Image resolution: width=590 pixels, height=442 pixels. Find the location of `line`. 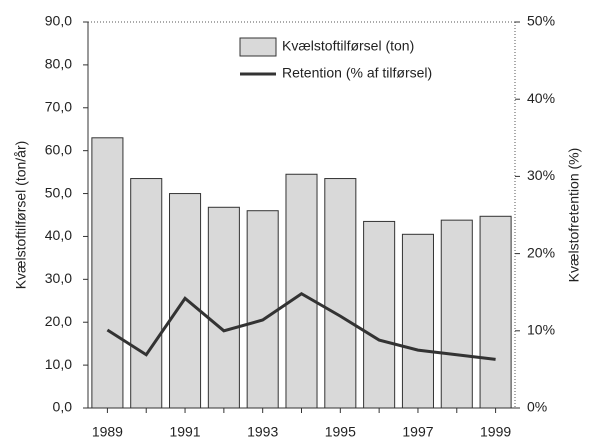

line is located at coordinates (301, 326).